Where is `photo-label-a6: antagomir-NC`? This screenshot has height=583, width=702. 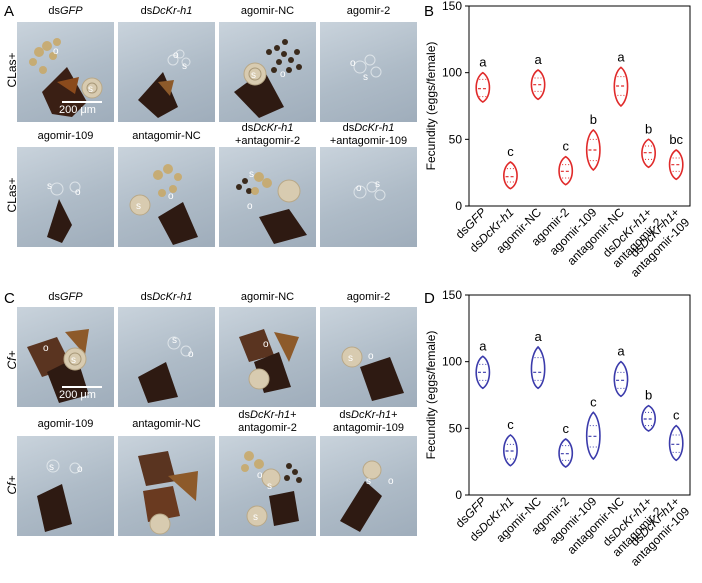
photo-label-a6: antagomir-NC is located at coordinates (166, 136).